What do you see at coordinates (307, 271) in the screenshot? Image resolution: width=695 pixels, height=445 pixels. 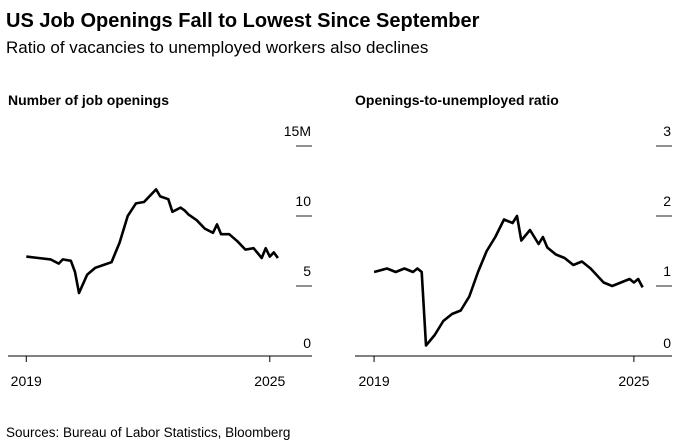 I see `y-tick-label: 5` at bounding box center [307, 271].